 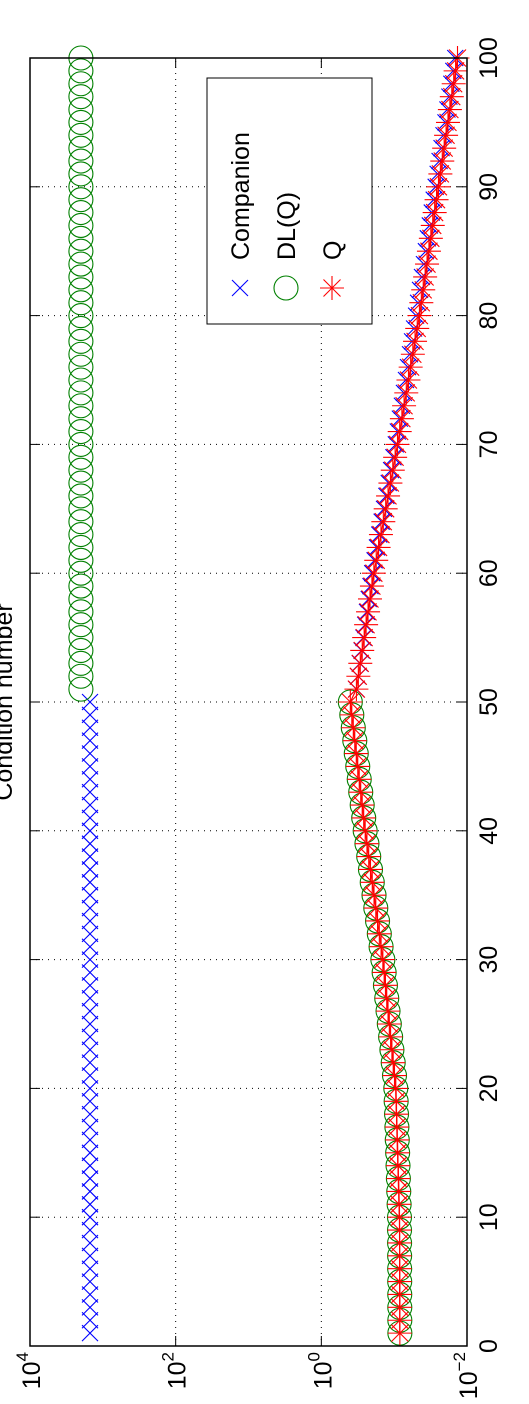 What do you see at coordinates (240, 288) in the screenshot?
I see `legend-marker-companion` at bounding box center [240, 288].